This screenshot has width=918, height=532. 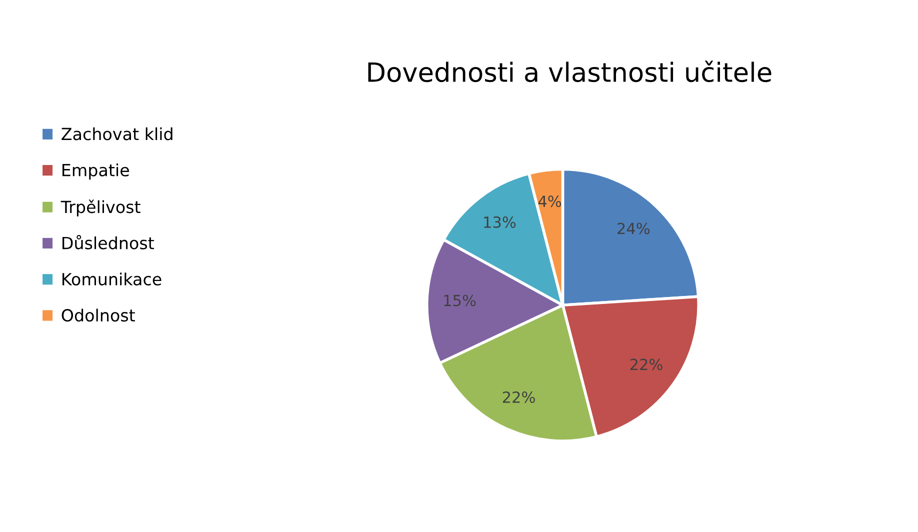 What do you see at coordinates (570, 71) in the screenshot?
I see `chart-title: Dovednosti a vlastnosti učitele` at bounding box center [570, 71].